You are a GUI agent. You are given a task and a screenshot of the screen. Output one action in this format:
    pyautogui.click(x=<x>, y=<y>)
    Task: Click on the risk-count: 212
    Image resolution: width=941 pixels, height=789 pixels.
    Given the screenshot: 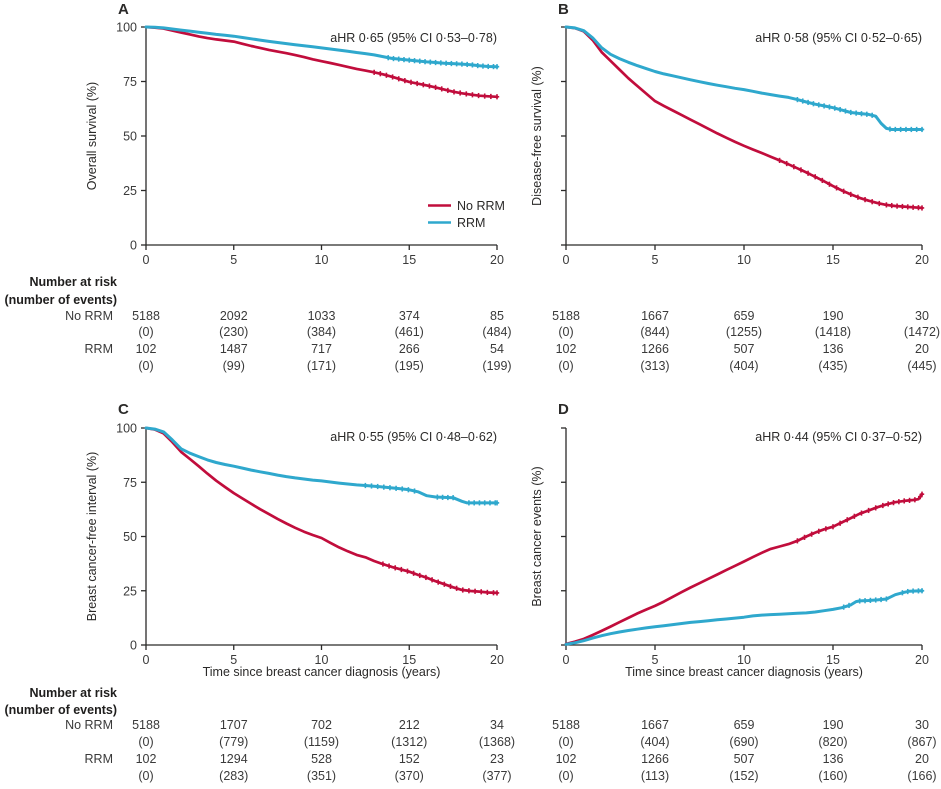 What is the action you would take?
    pyautogui.click(x=409, y=725)
    